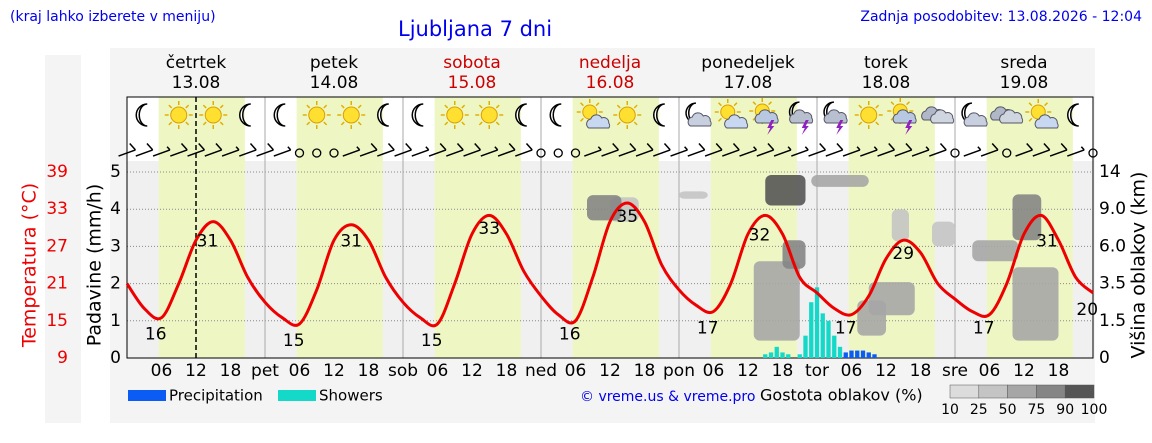 The image size is (1152, 443). What do you see at coordinates (610, 371) in the screenshot?
I see `x-tick-label: 12` at bounding box center [610, 371].